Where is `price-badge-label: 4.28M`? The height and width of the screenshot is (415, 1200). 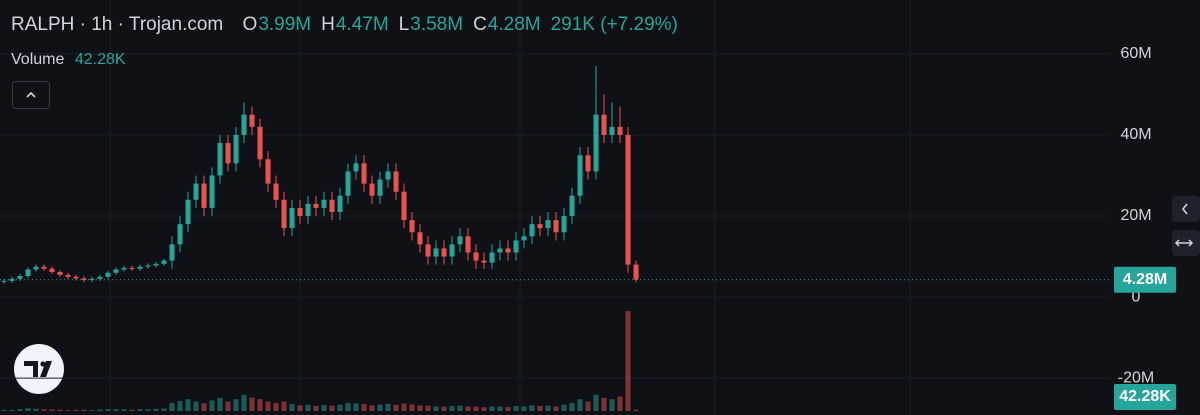 price-badge-label: 4.28M is located at coordinates (1145, 279).